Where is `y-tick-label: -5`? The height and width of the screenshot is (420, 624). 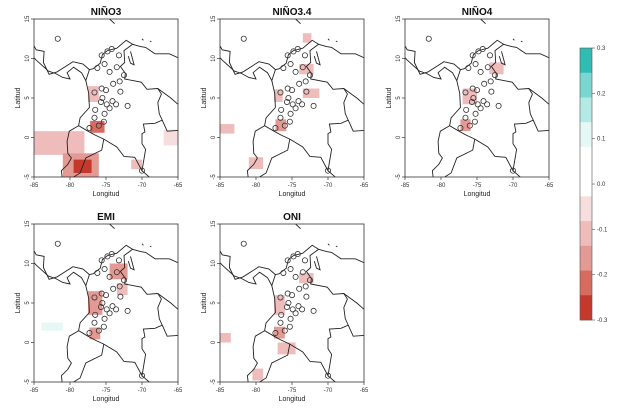
y-tick-label: -5 is located at coordinates (214, 382).